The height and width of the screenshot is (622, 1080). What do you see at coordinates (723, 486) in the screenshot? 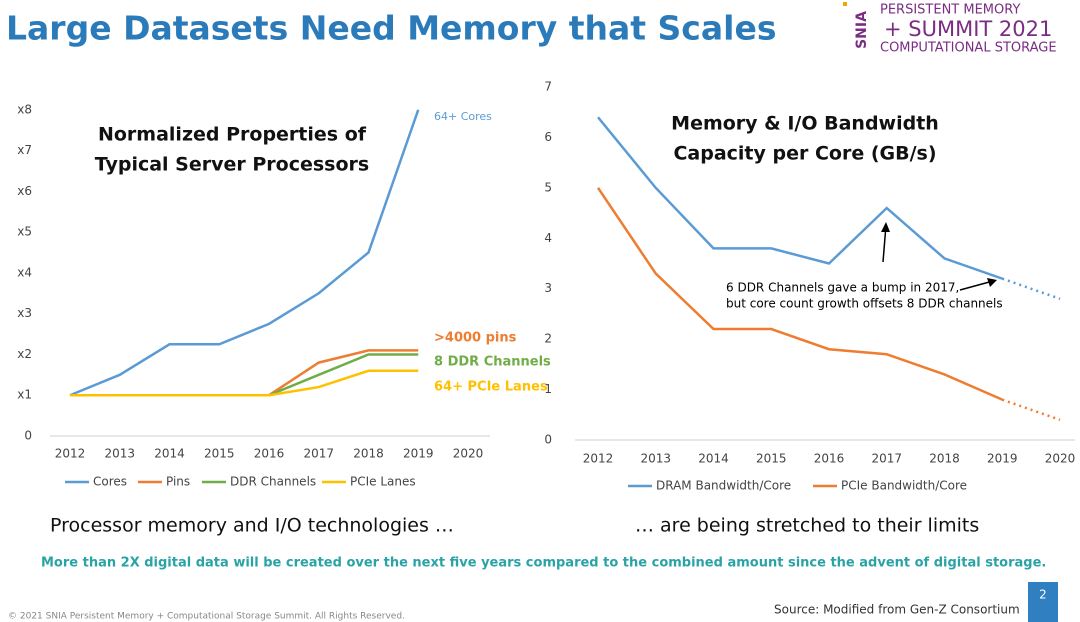
I see `legend-label: DRAM Bandwidth/Core` at bounding box center [723, 486].